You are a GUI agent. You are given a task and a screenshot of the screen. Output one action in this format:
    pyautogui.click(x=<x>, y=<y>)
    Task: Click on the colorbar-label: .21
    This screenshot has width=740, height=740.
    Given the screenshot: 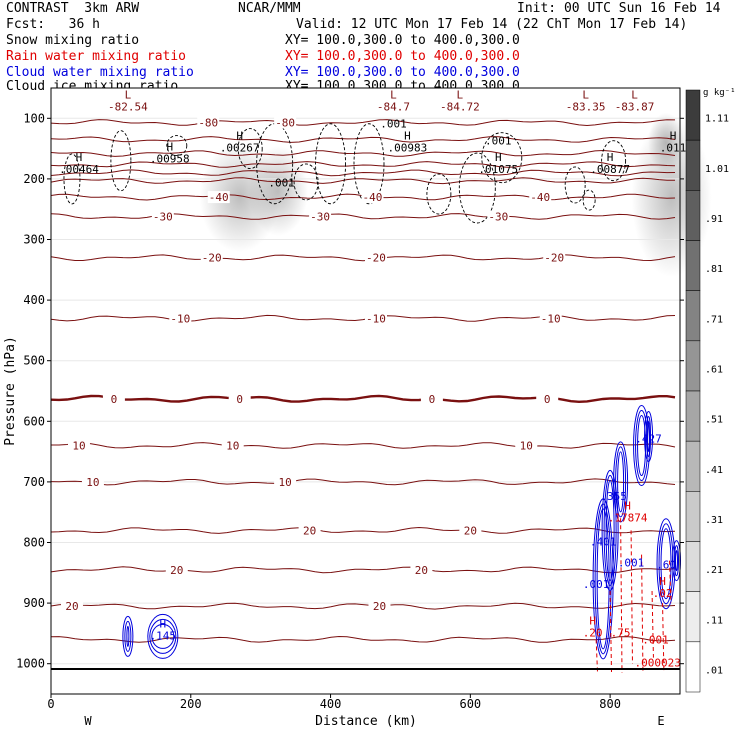 What is the action you would take?
    pyautogui.click(x=714, y=570)
    